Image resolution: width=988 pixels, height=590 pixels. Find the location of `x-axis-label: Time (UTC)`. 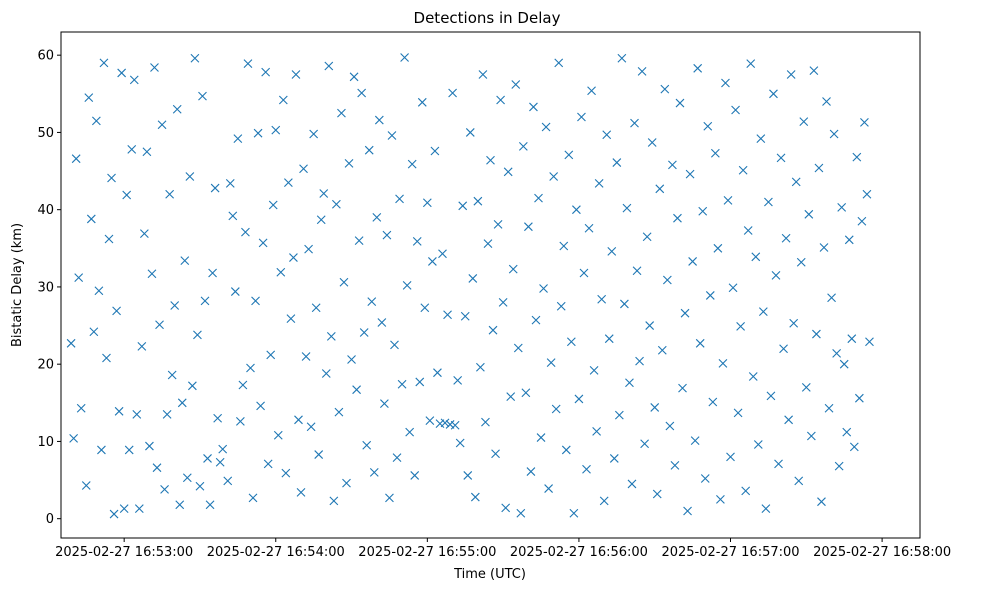

x-axis-label: Time (UTC) is located at coordinates (489, 574).